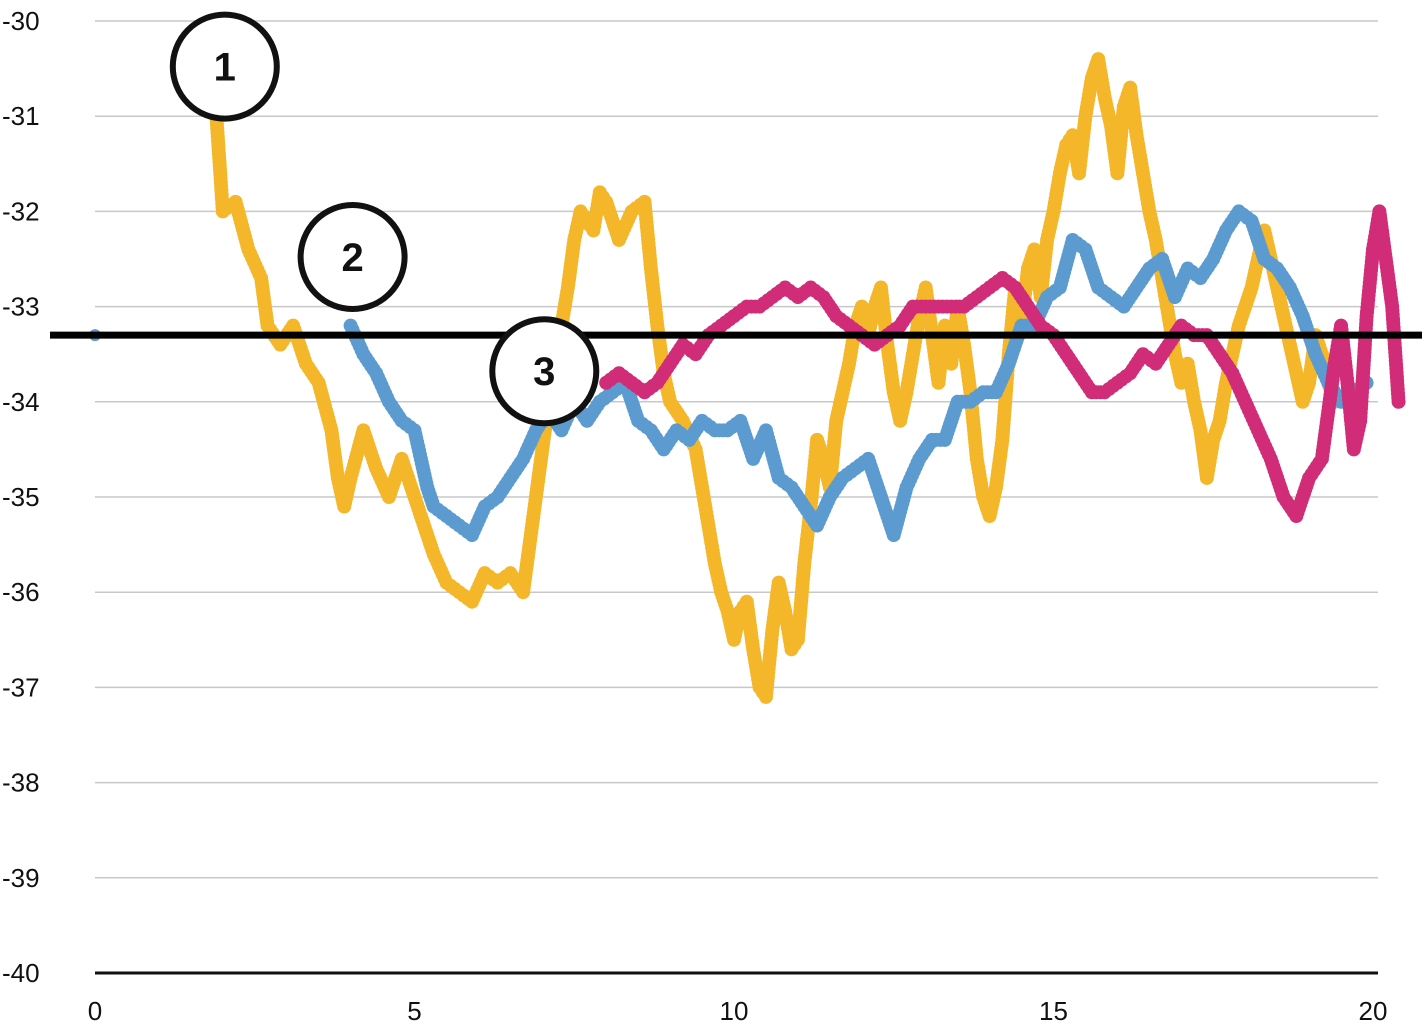 Image resolution: width=1425 pixels, height=1027 pixels. I want to click on marker-2: 2, so click(352, 257).